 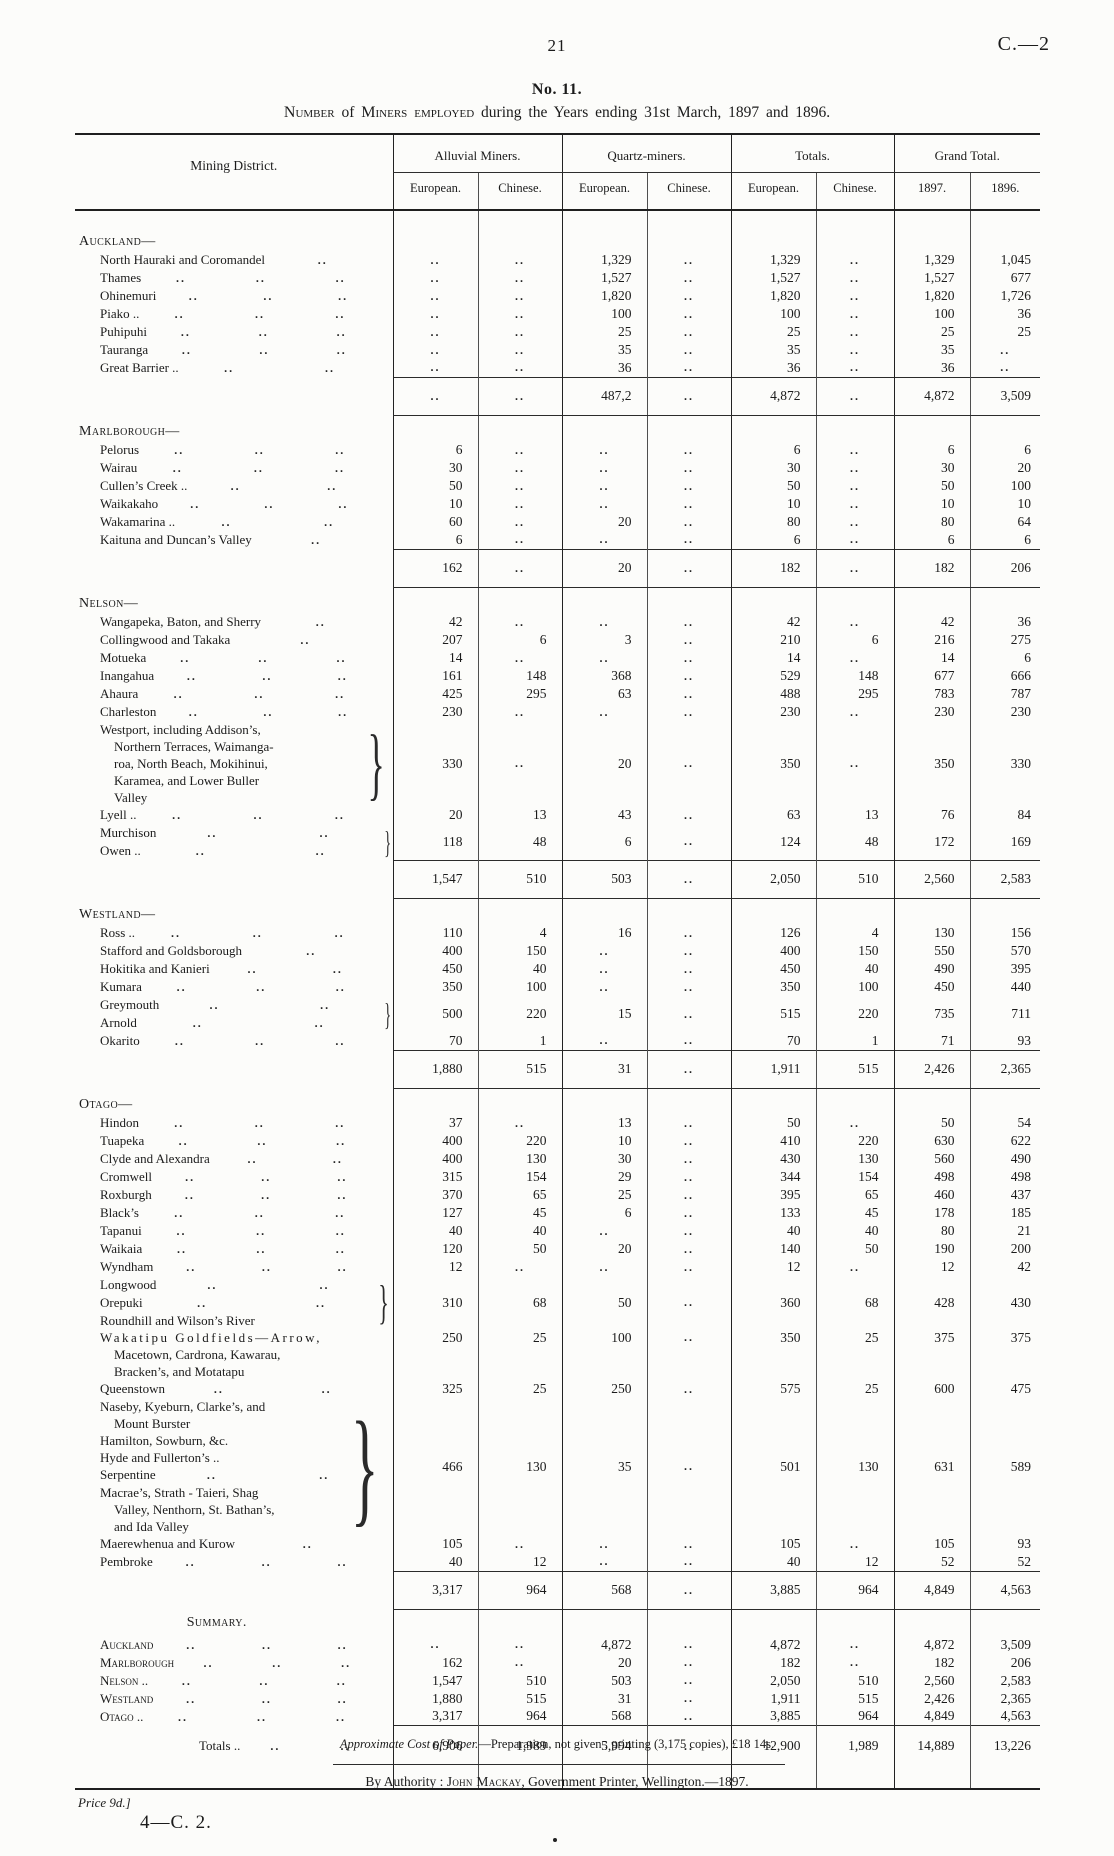 I want to click on value-cell: 315, so click(x=435, y=1177).